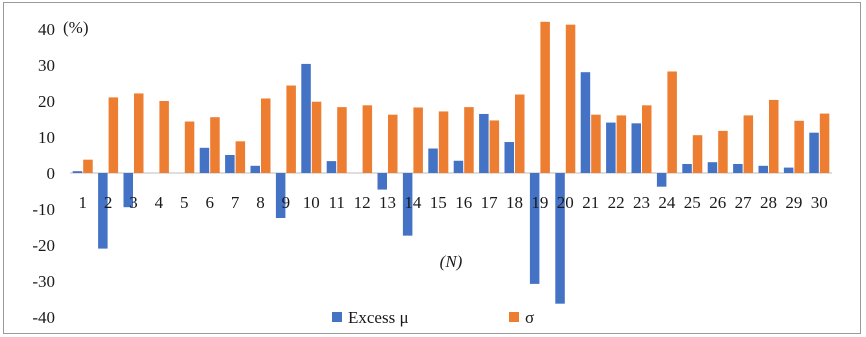  I want to click on category-label: 23, so click(641, 202).